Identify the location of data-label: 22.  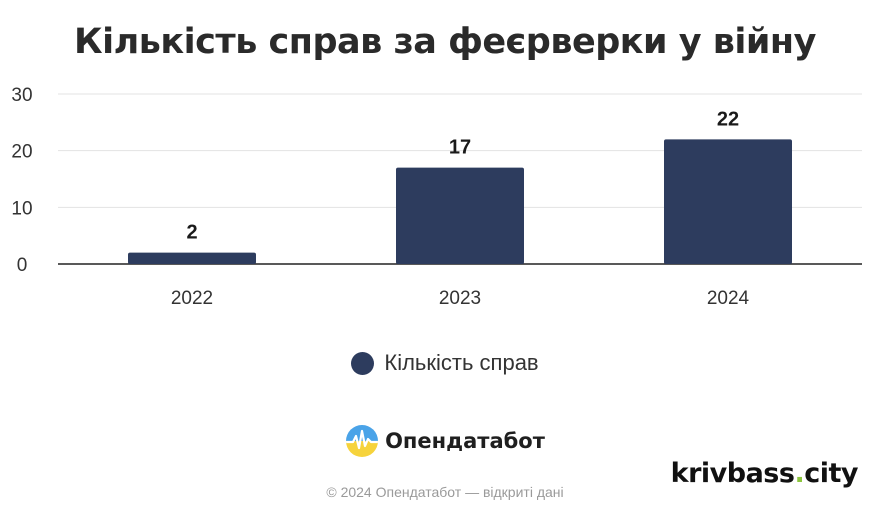
(728, 119).